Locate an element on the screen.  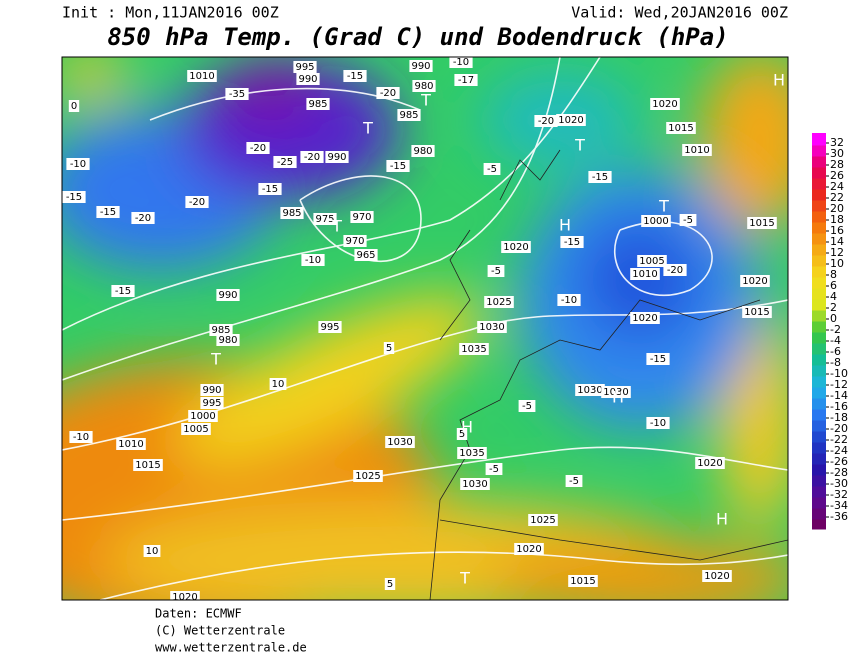
colorbar-label: -8 is located at coordinates (835, 362).